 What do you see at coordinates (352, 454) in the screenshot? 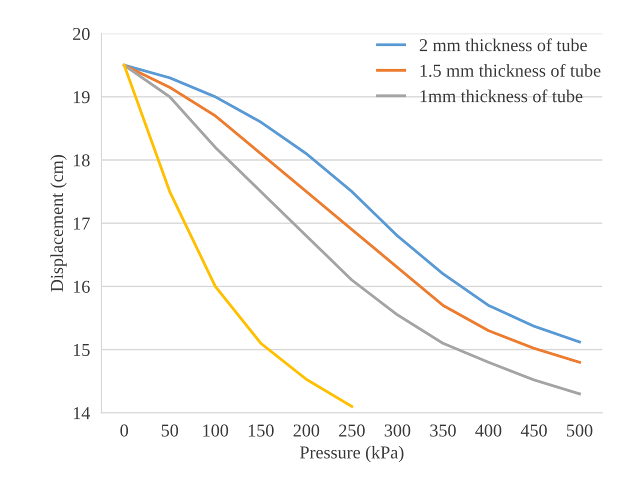
I see `x-axis-title: Pressure (kPa)` at bounding box center [352, 454].